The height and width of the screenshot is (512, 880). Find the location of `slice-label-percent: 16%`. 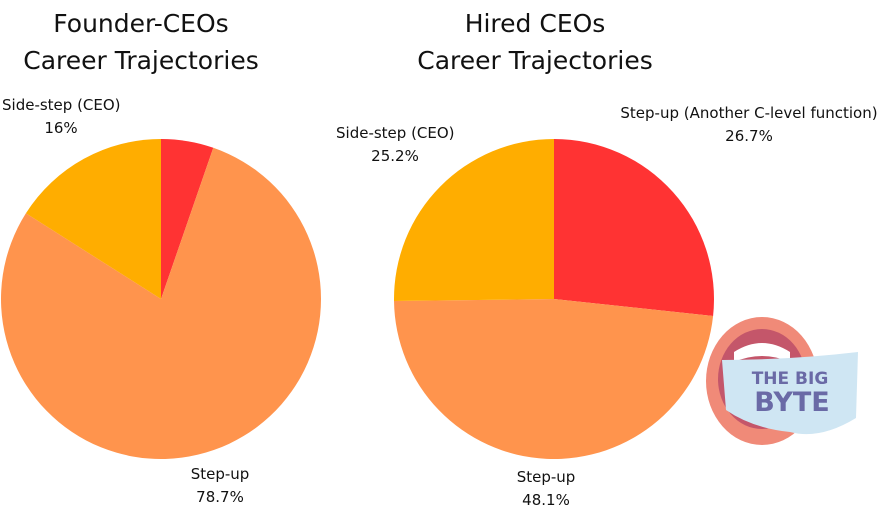

slice-label-percent: 16% is located at coordinates (61, 128).